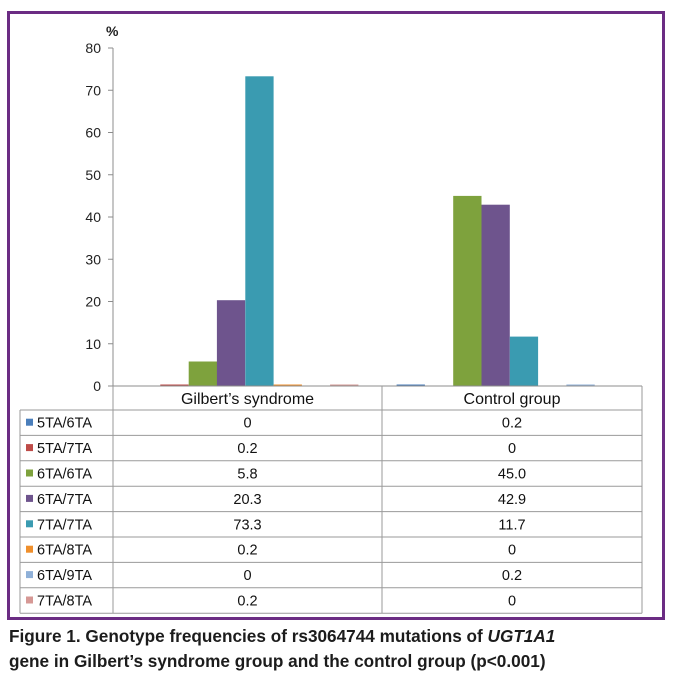  Describe the element at coordinates (64, 525) in the screenshot. I see `legend-series-name: 7TA/7TA` at that location.